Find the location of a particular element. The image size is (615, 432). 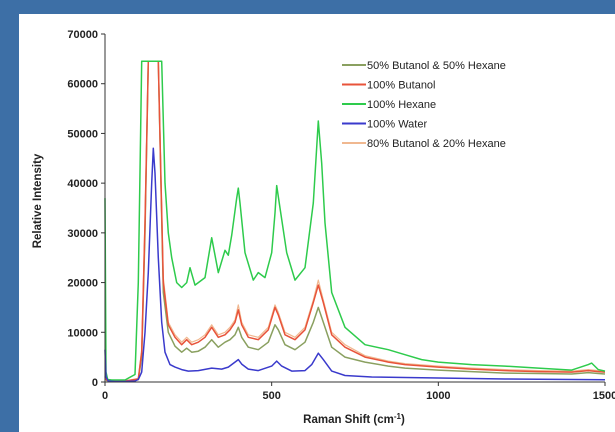

legend-label: 100% Butanol is located at coordinates (401, 86).